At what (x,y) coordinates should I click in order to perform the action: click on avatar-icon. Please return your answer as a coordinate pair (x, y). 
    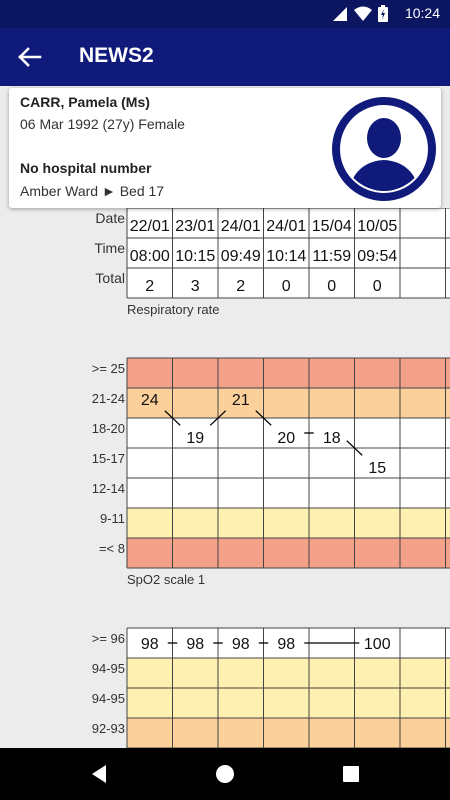
    Looking at the image, I should click on (384, 149).